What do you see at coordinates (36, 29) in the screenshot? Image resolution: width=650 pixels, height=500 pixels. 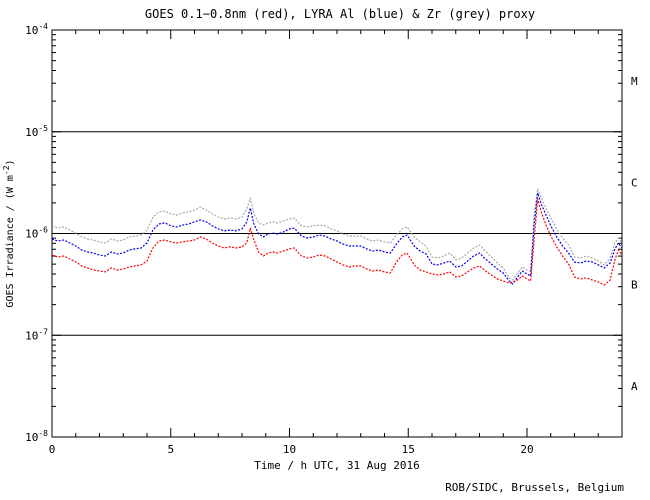 I see `y-tick-label: 10⁻⁴` at bounding box center [36, 29].